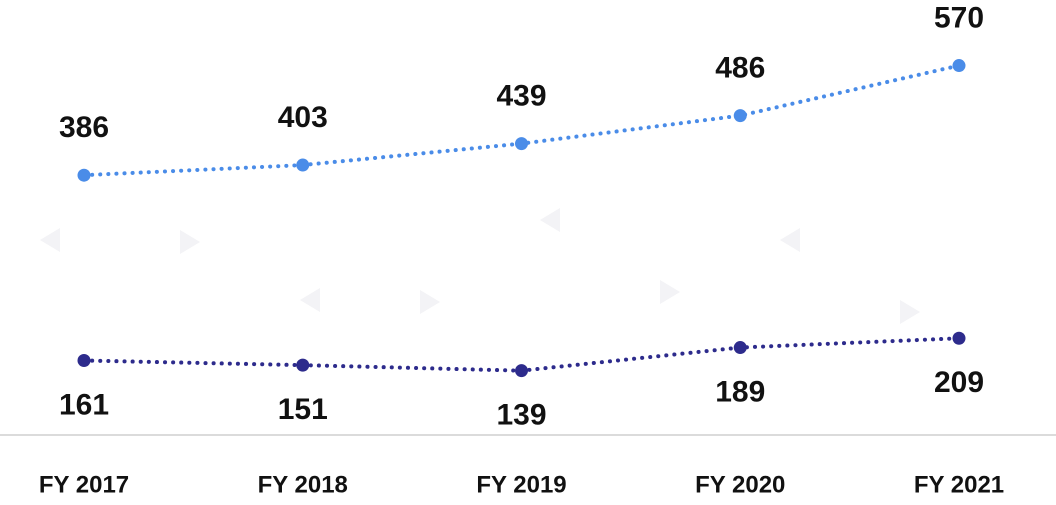  What do you see at coordinates (959, 484) in the screenshot?
I see `x-tick-label: FY 2021` at bounding box center [959, 484].